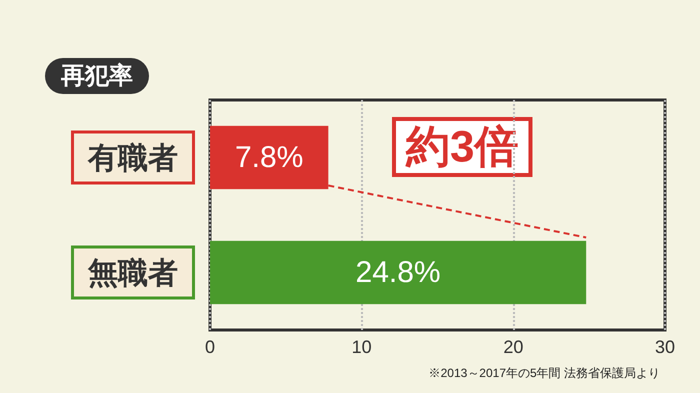 Image resolution: width=700 pixels, height=393 pixels. What do you see at coordinates (398, 272) in the screenshot?
I see `data-label: 24.8%` at bounding box center [398, 272].